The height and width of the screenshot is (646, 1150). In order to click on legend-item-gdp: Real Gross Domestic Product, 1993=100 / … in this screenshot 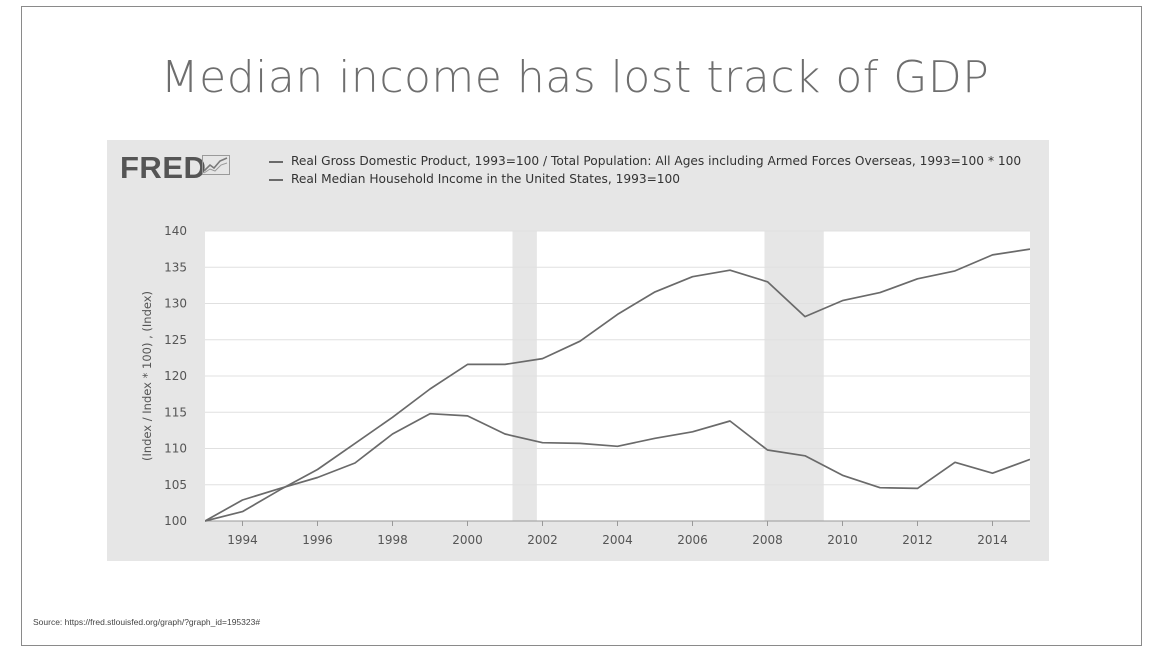, I will do `click(654, 161)`.